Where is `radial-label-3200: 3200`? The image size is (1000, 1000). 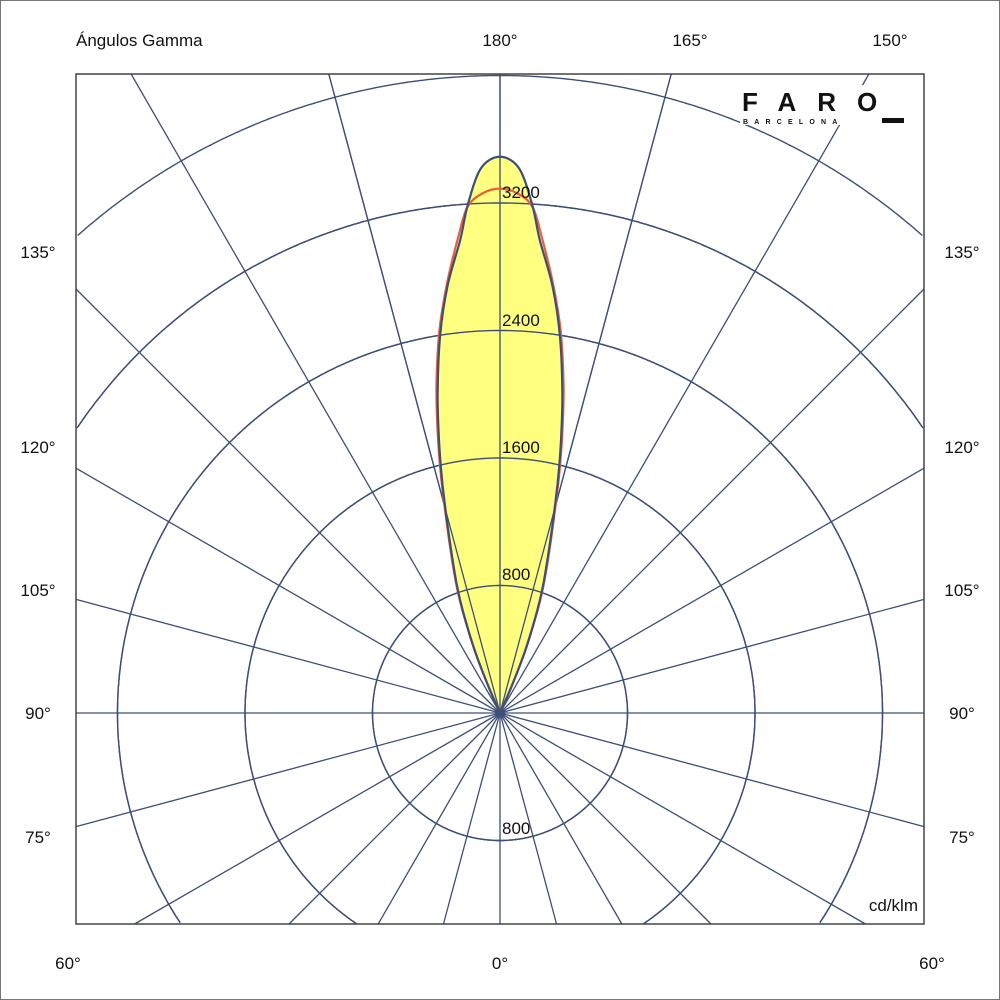
radial-label-3200: 3200 is located at coordinates (521, 192).